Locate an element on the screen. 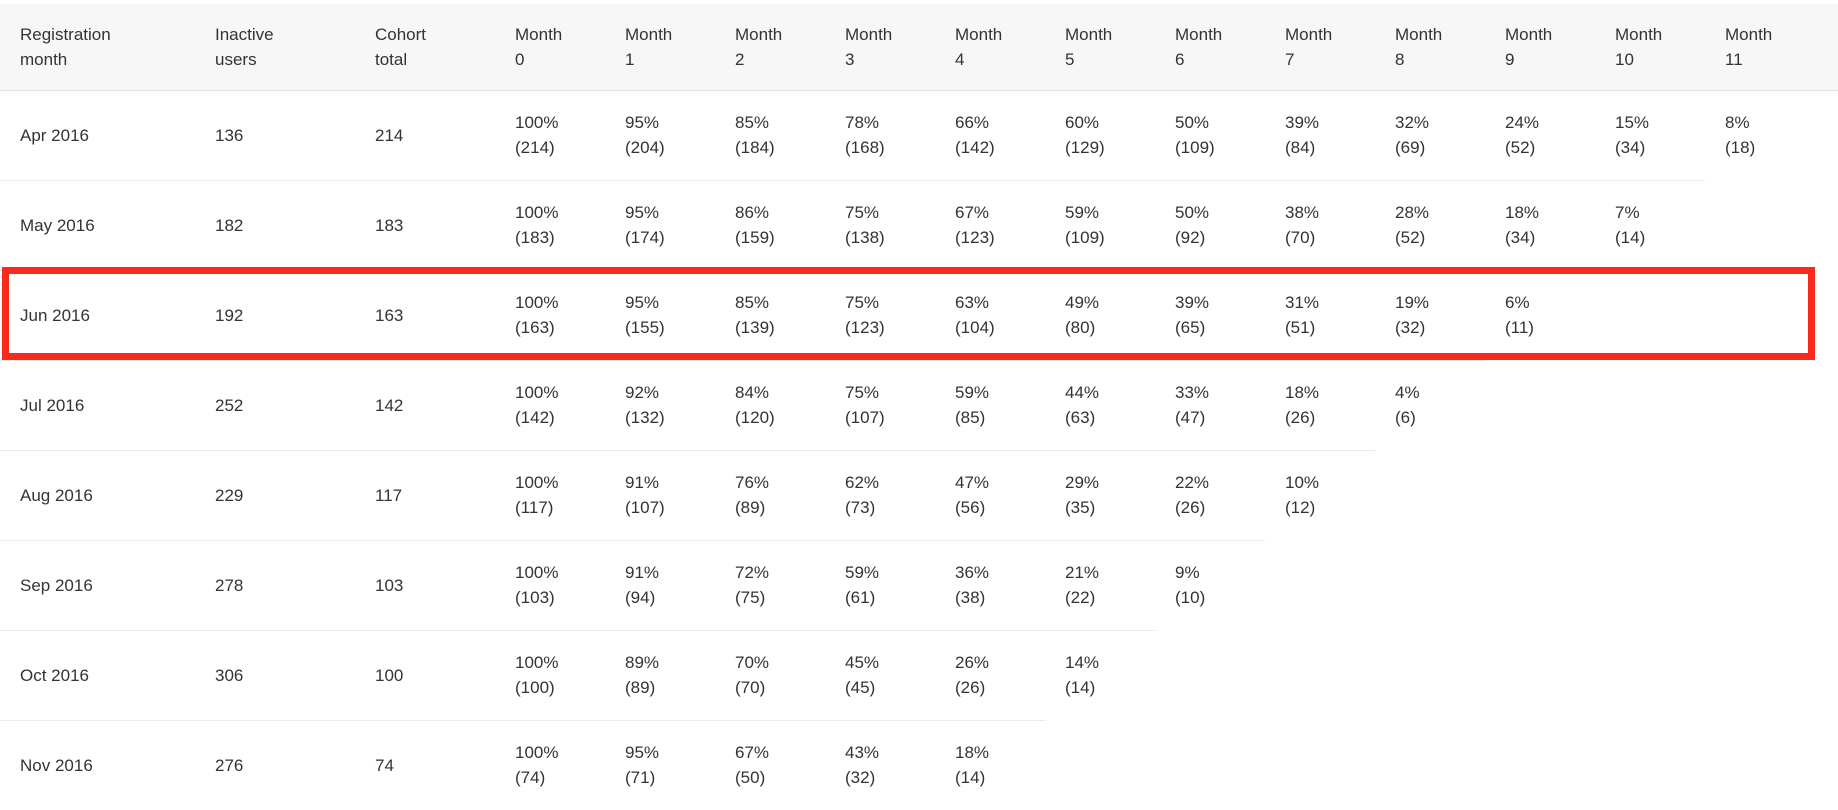  registration-month-cell-value: May 2016 is located at coordinates (57, 225).